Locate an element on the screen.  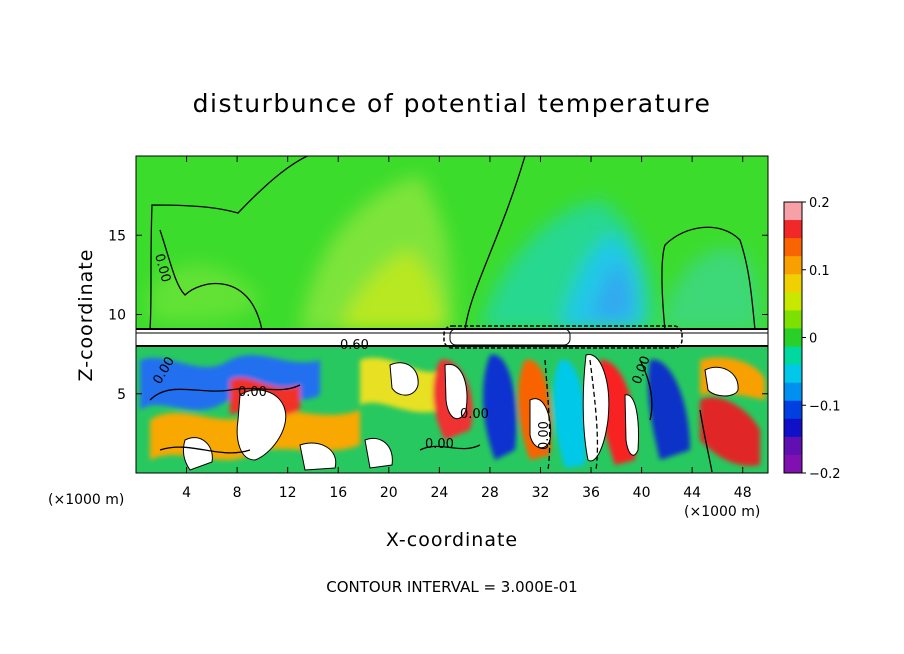
x-tick-label: 48 is located at coordinates (743, 493).